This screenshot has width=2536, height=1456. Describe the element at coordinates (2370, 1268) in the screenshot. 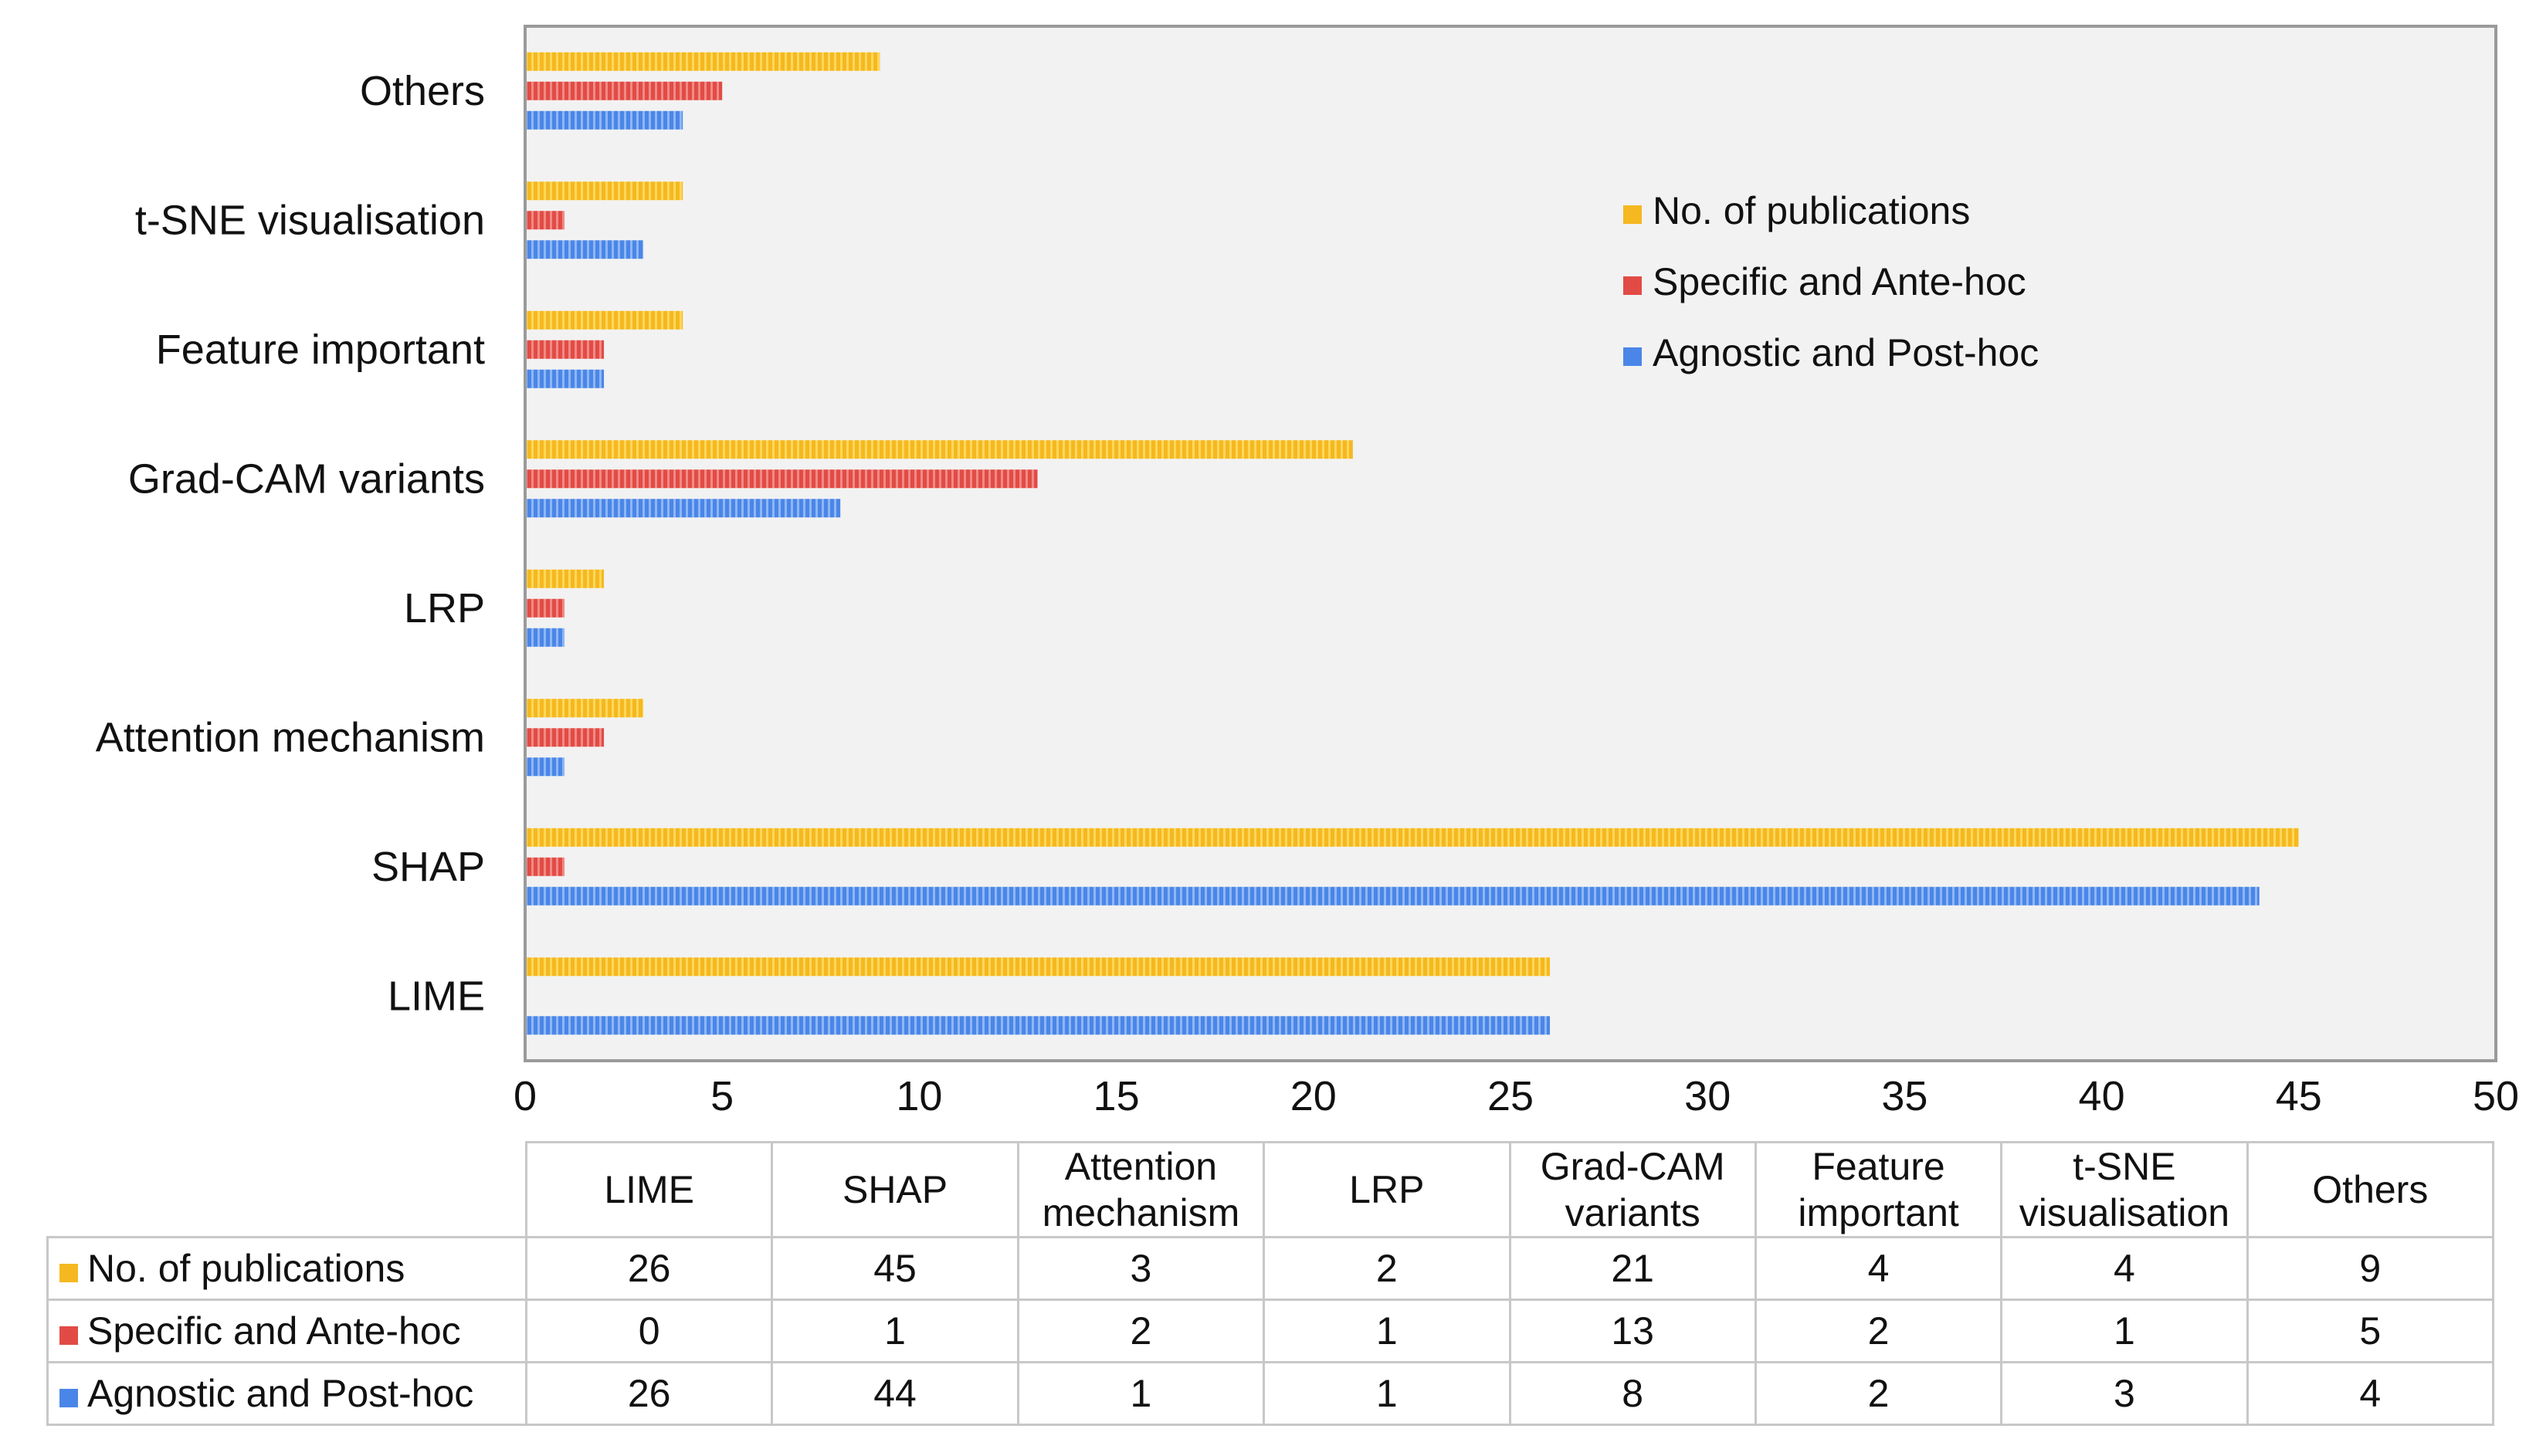

I see `table-cell: 9` at that location.